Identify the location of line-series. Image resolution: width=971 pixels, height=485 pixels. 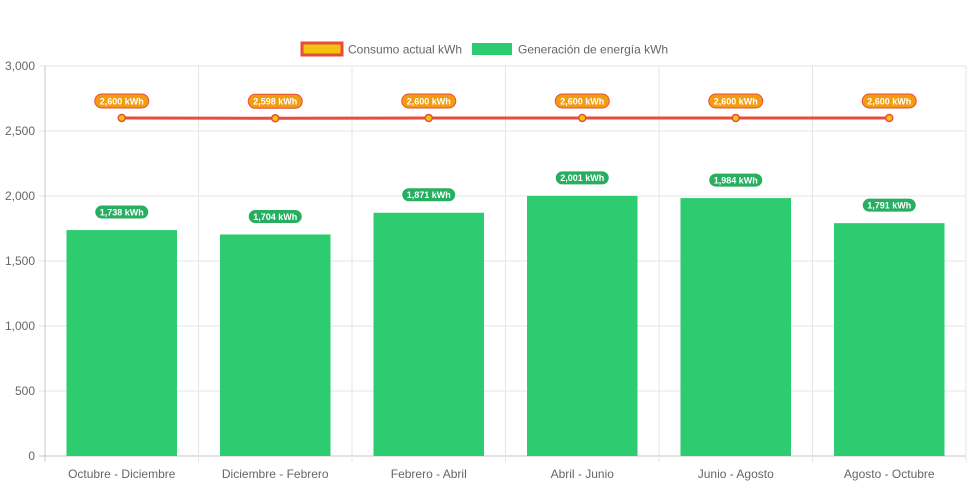
(505, 118).